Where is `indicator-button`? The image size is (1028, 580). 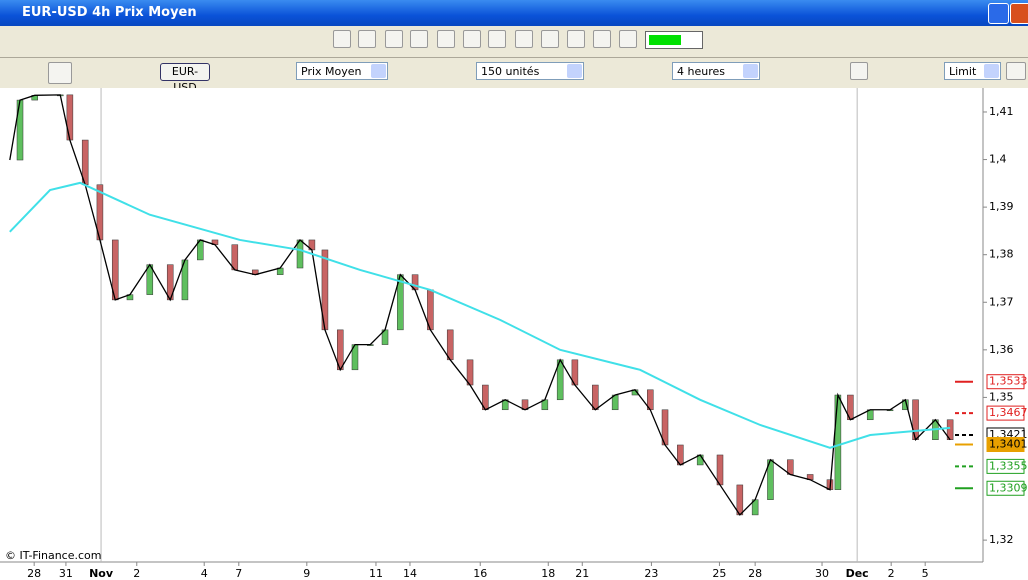
indicator-button is located at coordinates (60, 73).